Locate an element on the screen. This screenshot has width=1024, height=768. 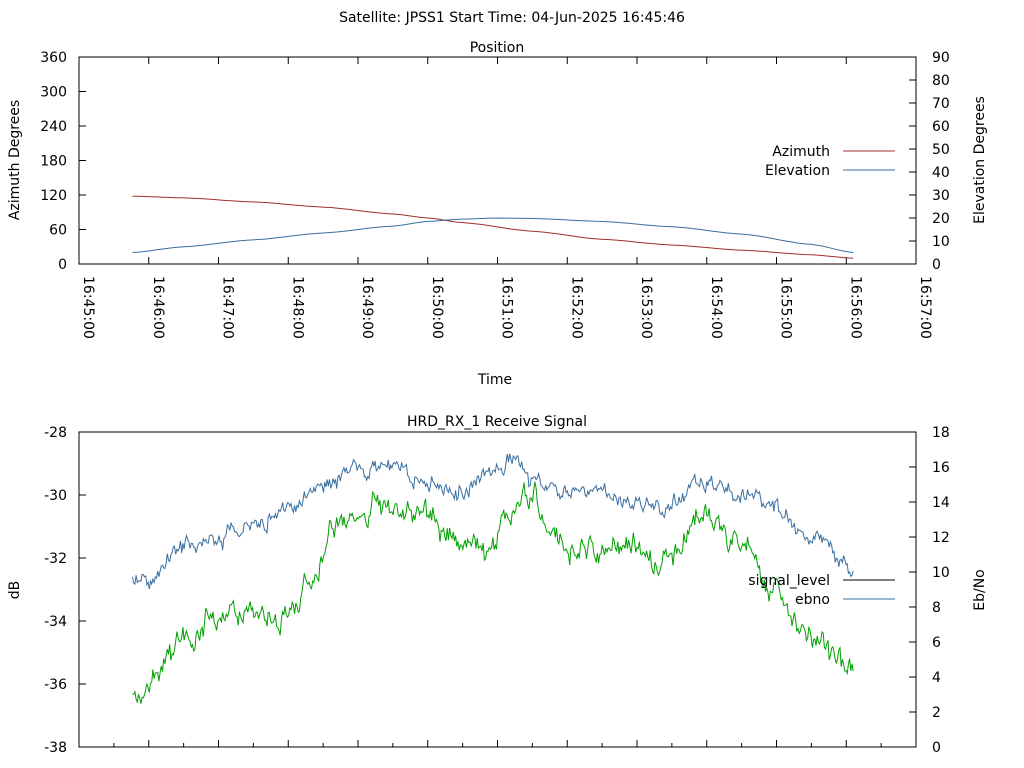
db-tick-label: -38 is located at coordinates (55, 748).